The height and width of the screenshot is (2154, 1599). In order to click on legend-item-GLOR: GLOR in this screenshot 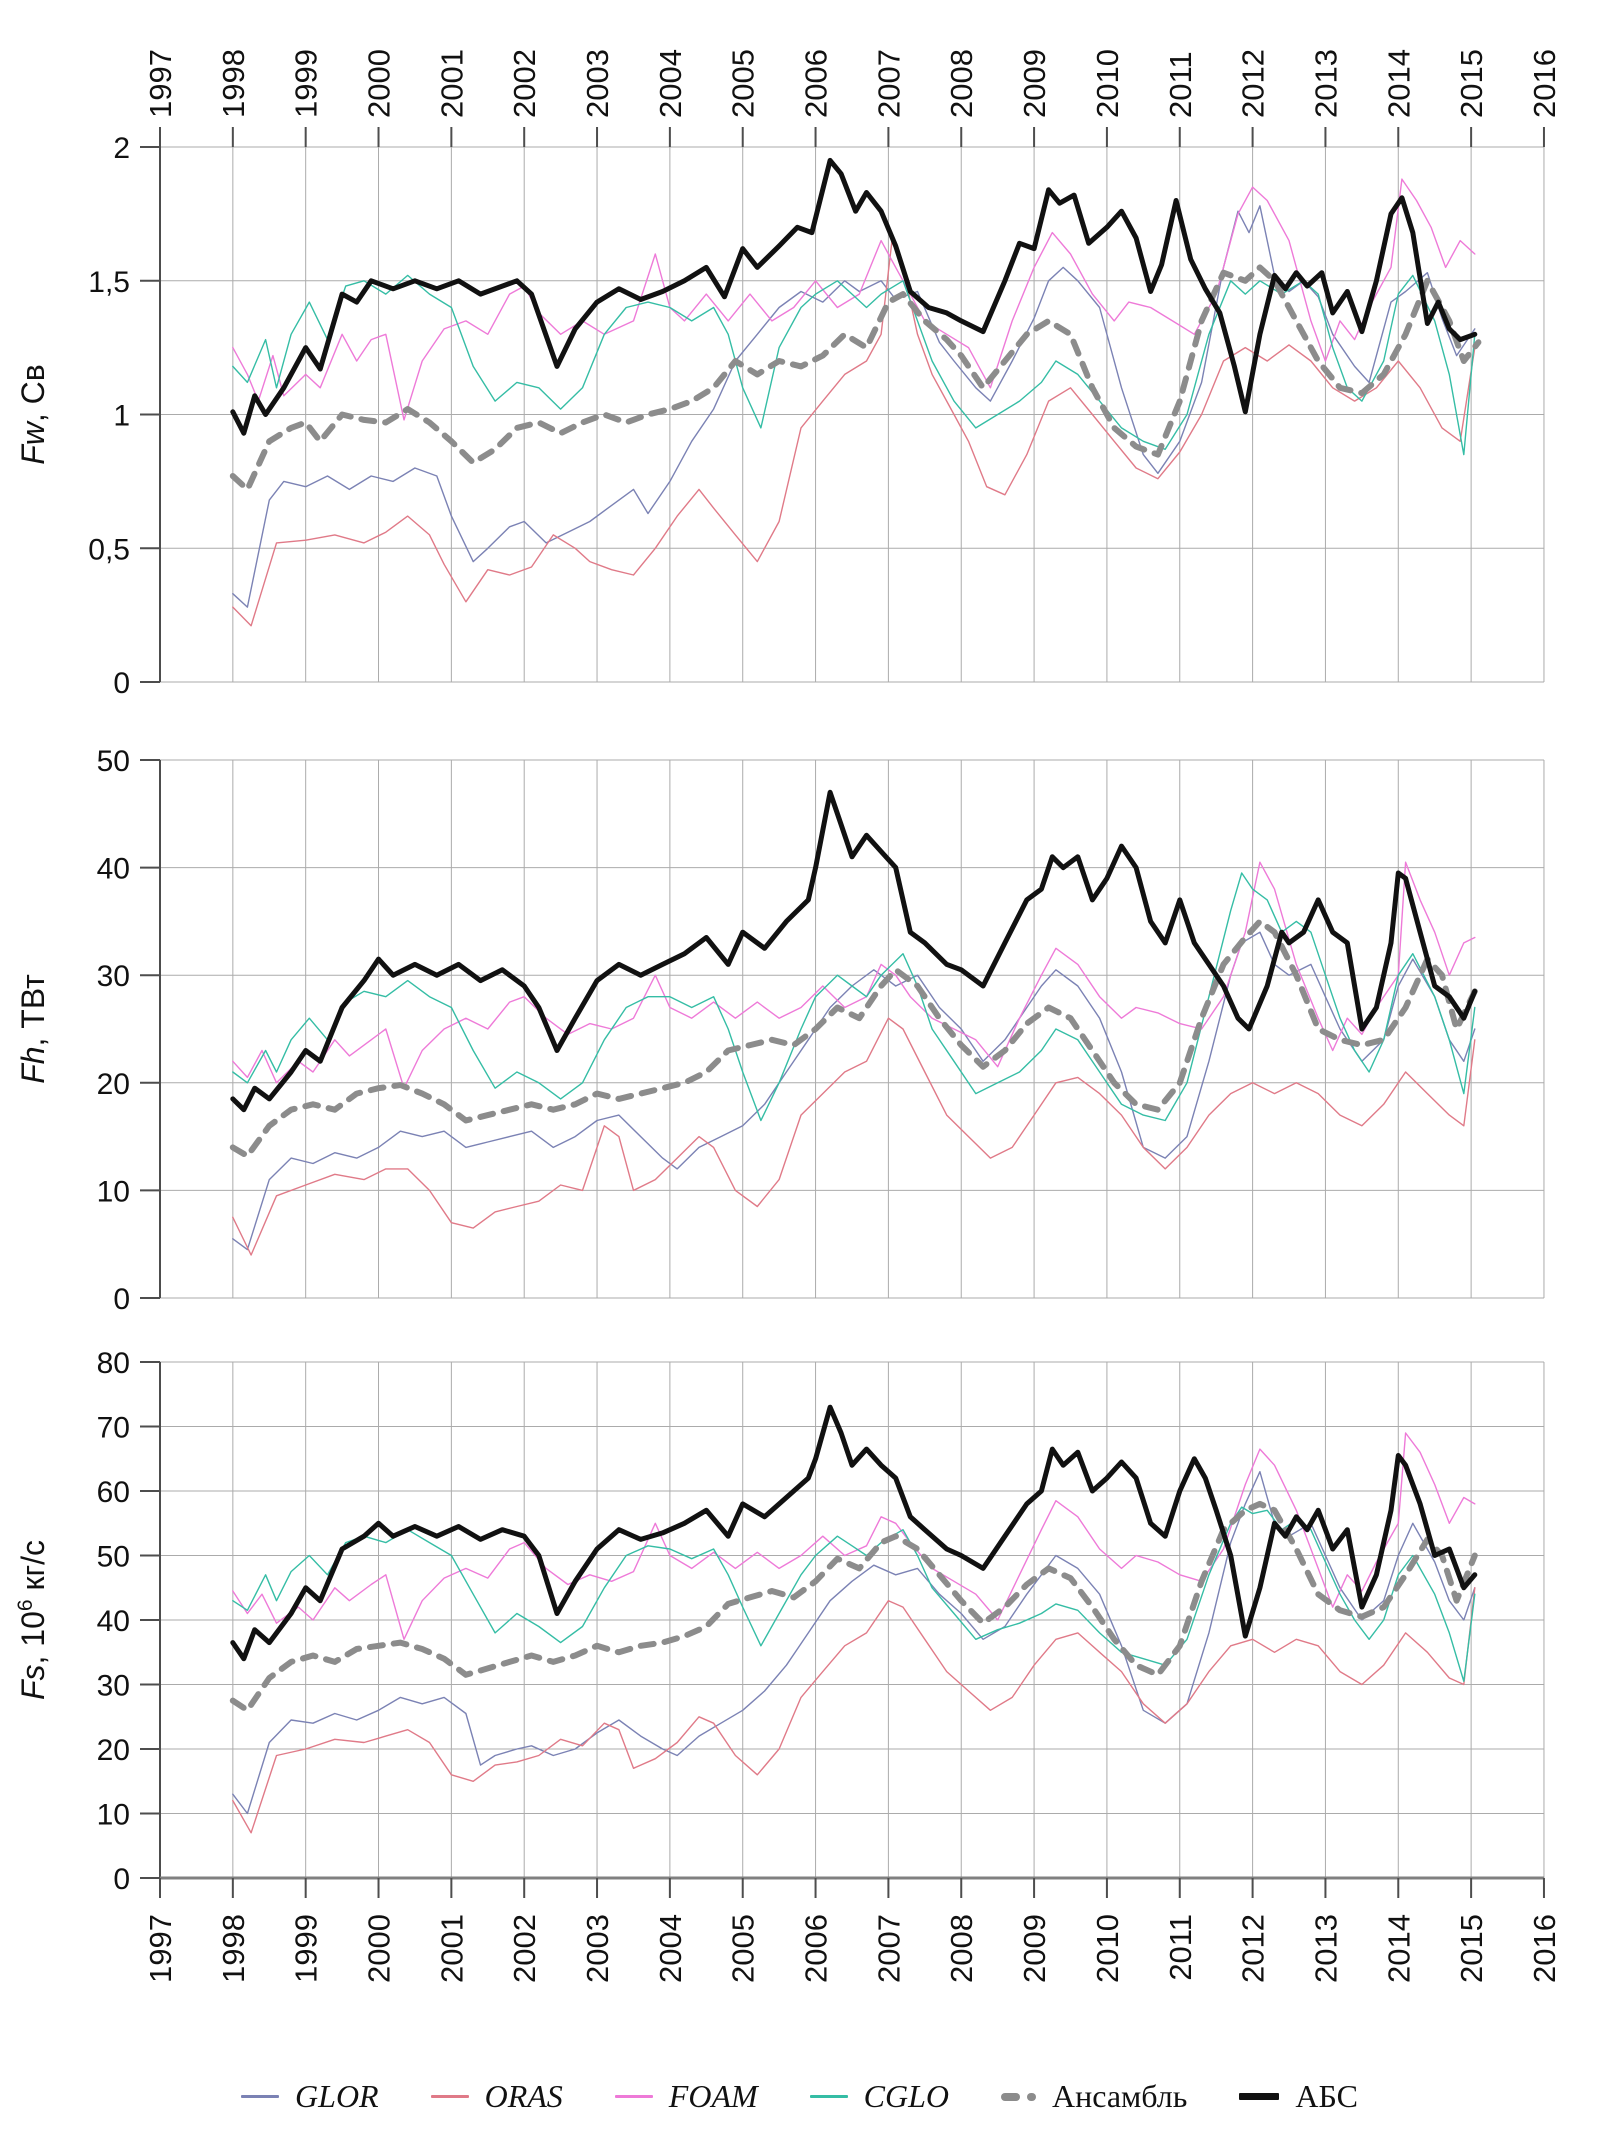, I will do `click(310, 2096)`.